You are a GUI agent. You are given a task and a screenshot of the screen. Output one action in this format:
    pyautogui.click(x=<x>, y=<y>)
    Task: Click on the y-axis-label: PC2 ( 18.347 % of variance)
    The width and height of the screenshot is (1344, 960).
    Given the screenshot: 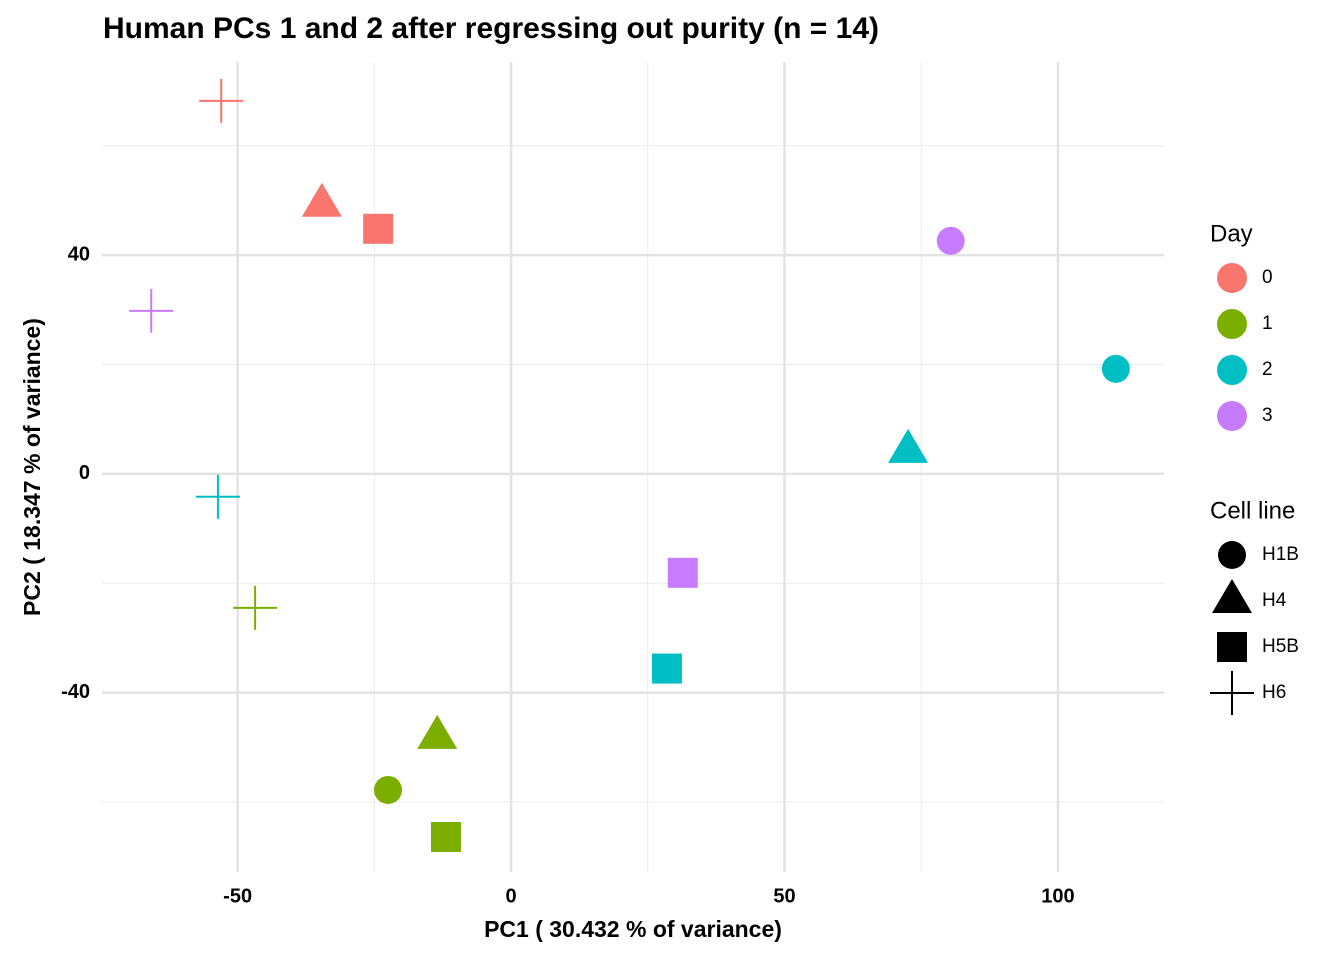 What is the action you would take?
    pyautogui.click(x=32, y=467)
    